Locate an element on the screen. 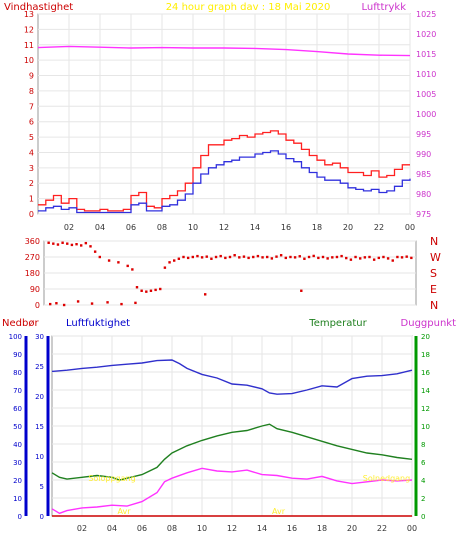  chart-annotation: Solnedgang is located at coordinates (386, 478).